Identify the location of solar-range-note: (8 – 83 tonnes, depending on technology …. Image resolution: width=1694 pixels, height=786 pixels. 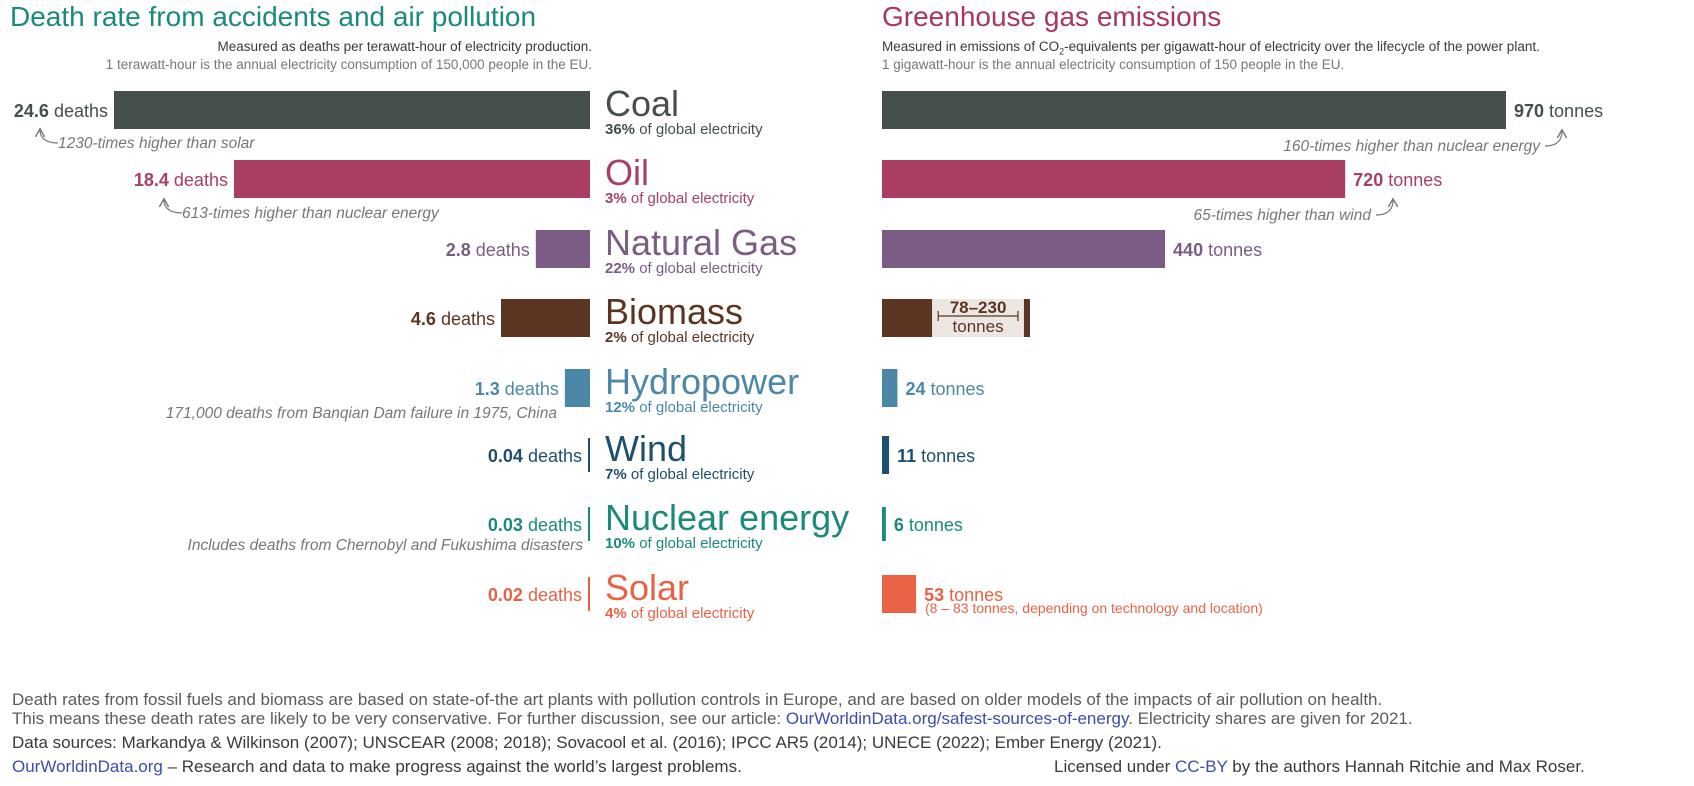
(1094, 608).